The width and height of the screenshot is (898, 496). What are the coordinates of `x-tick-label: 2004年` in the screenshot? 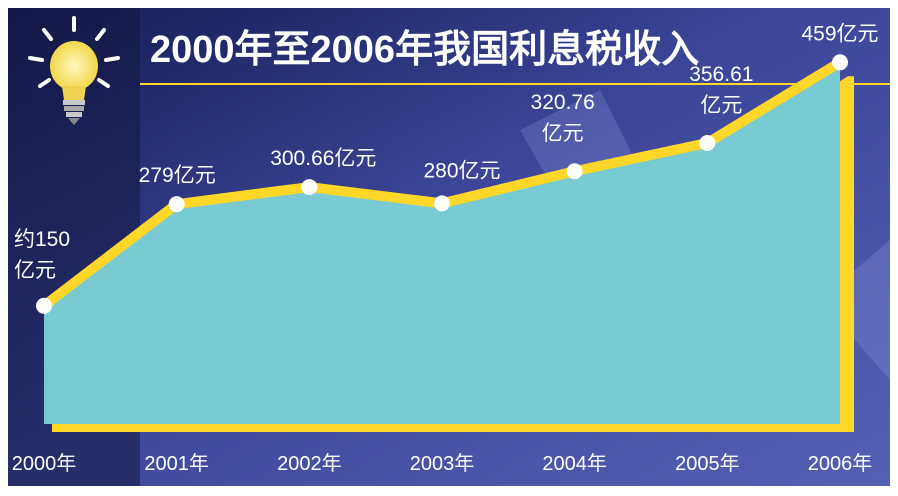 It's located at (574, 463).